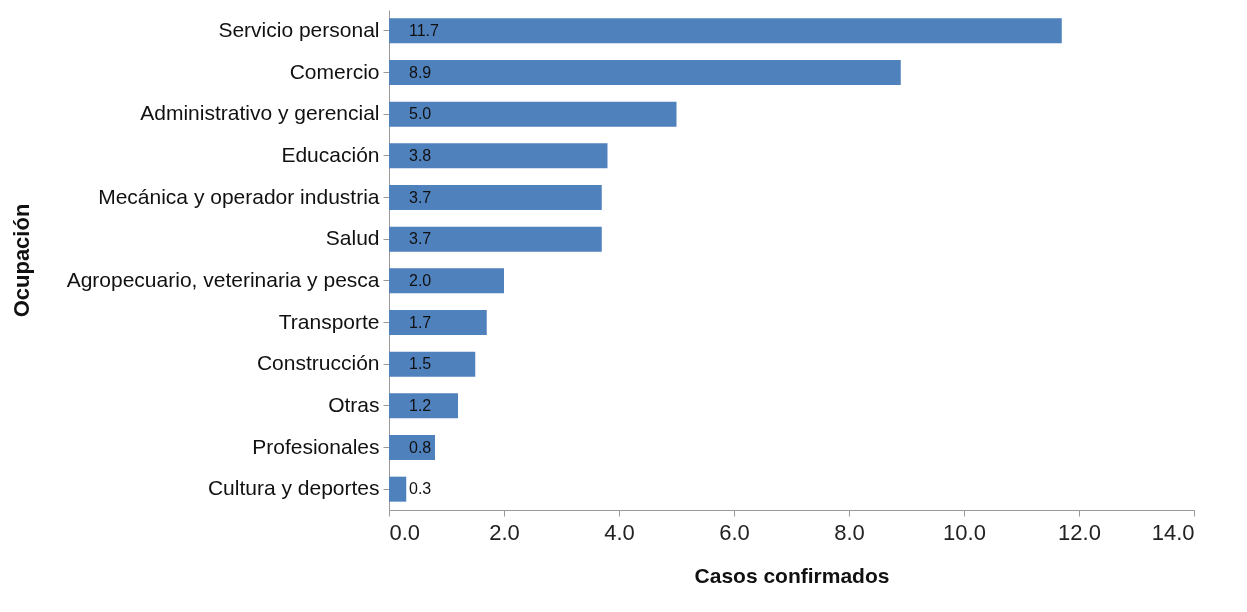 Image resolution: width=1247 pixels, height=612 pixels. What do you see at coordinates (329, 321) in the screenshot?
I see `y-tick-label: Transporte` at bounding box center [329, 321].